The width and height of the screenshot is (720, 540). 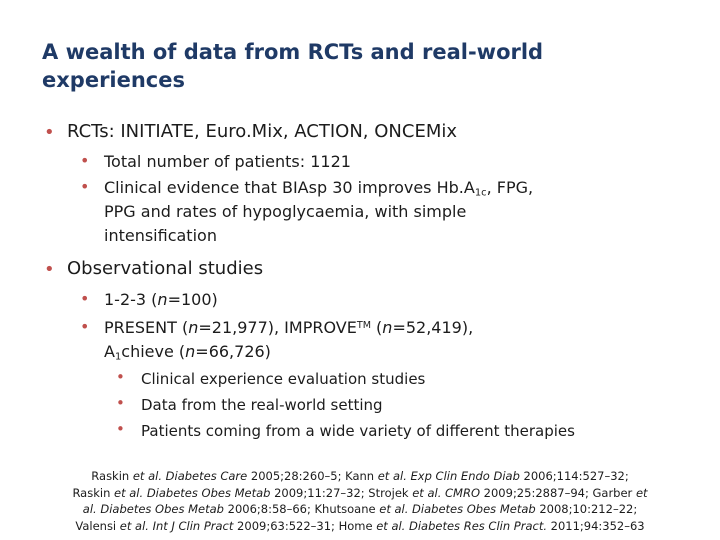 I want to click on reference-text: 2008;10:212–22;, so click(x=586, y=509).